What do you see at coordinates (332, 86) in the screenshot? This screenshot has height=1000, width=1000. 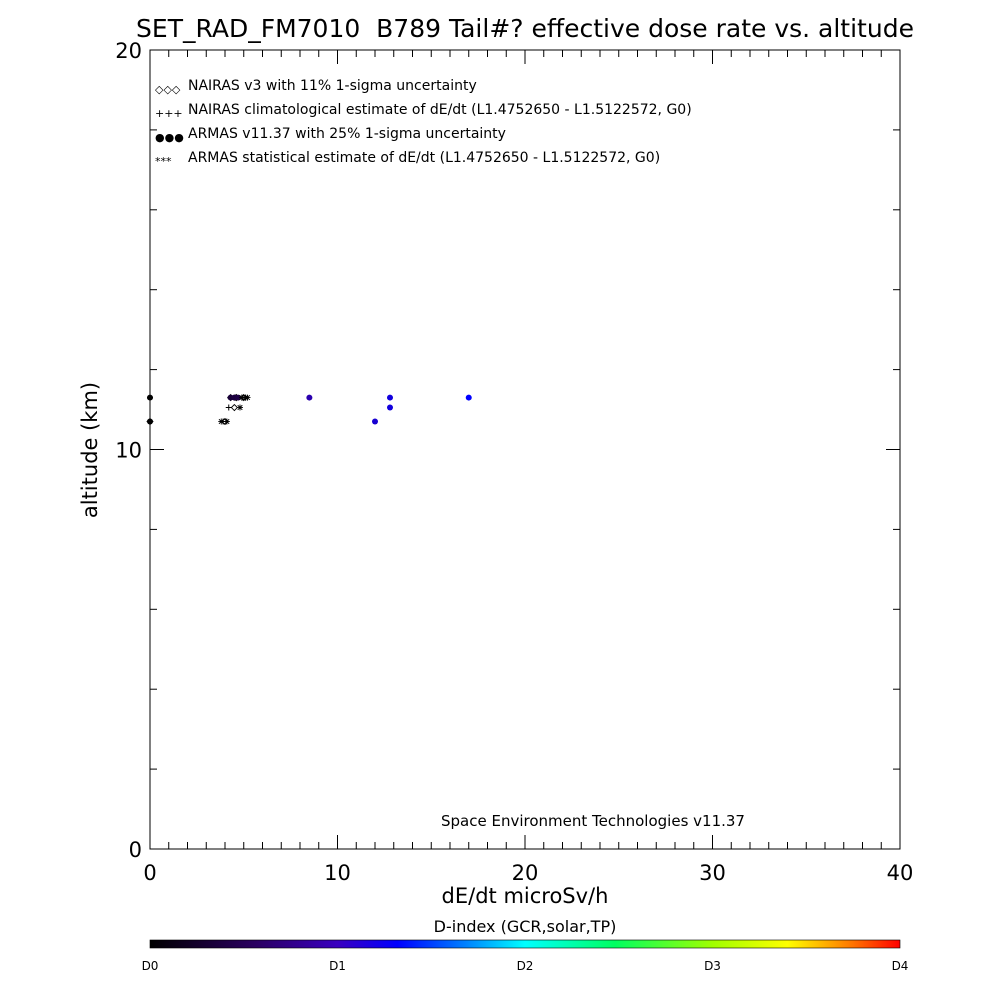 I see `legend-label: NAIRAS v3 with 11% 1-sigma uncertainty` at bounding box center [332, 86].